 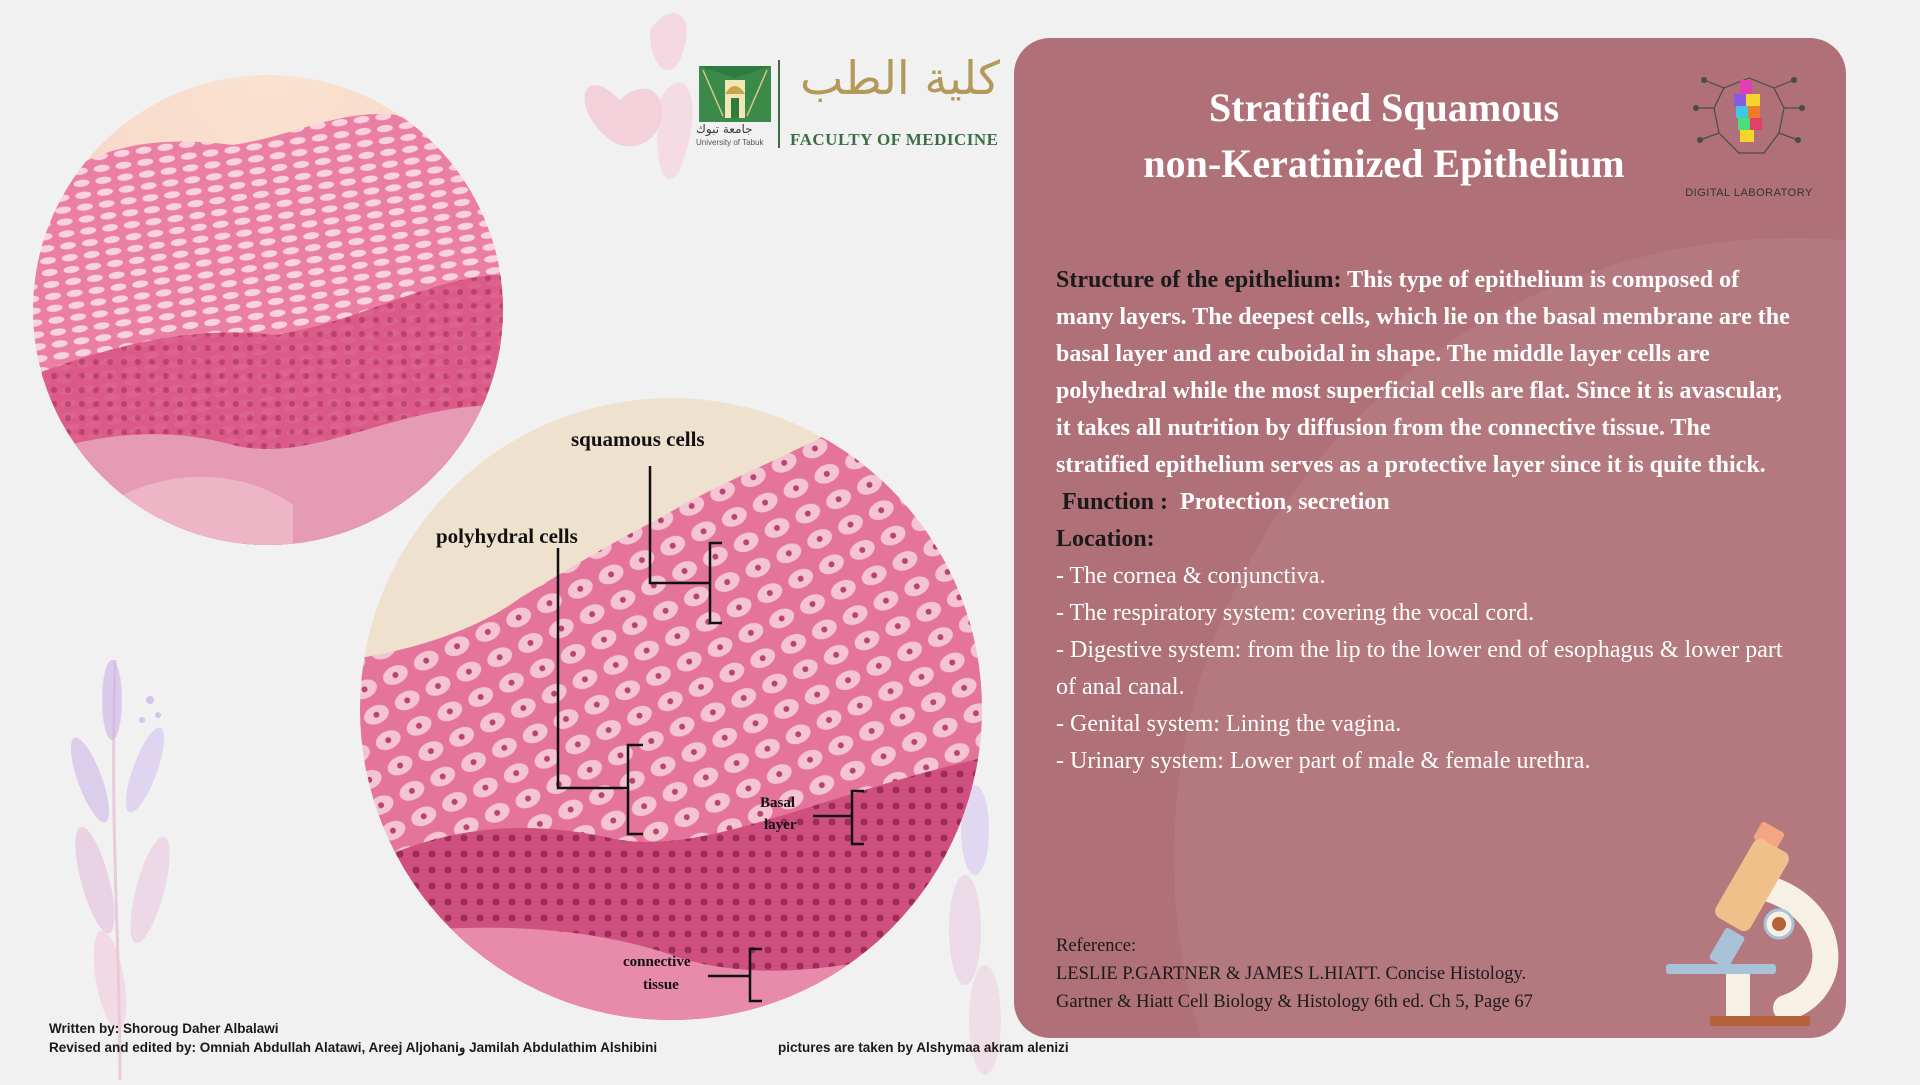 What do you see at coordinates (1749, 193) in the screenshot?
I see `digital-laboratory-logo-text: DIGITAL LABORATORY` at bounding box center [1749, 193].